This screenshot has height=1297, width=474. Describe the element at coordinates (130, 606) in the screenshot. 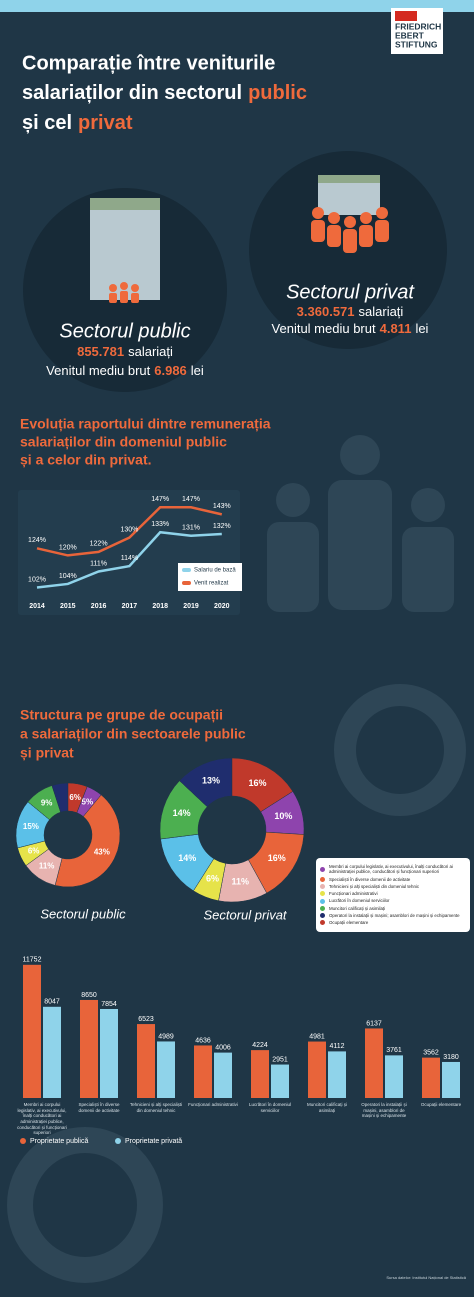

I see `x-tick-label: 2017` at that location.